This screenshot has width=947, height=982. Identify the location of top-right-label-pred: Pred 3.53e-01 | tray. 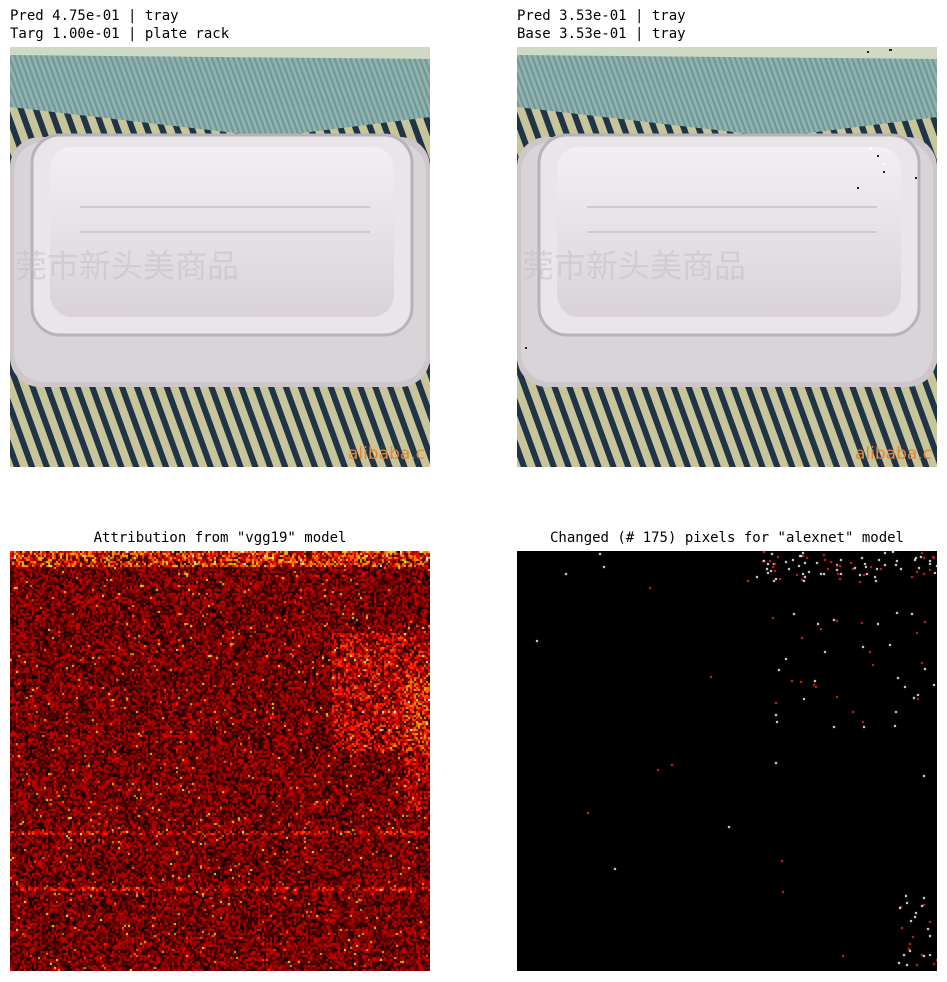
(601, 16).